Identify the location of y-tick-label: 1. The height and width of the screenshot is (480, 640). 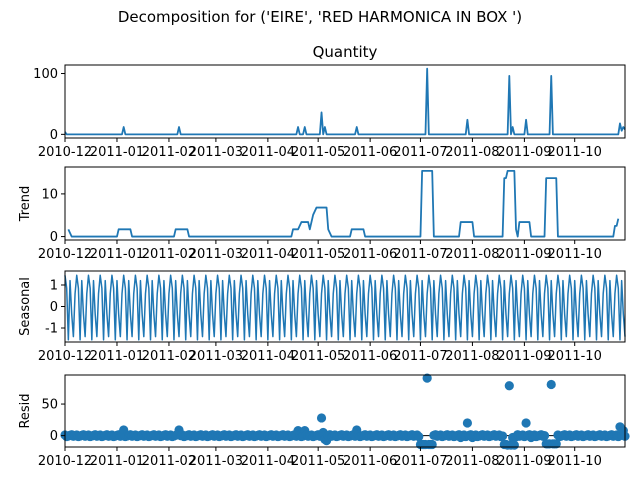
(54, 285).